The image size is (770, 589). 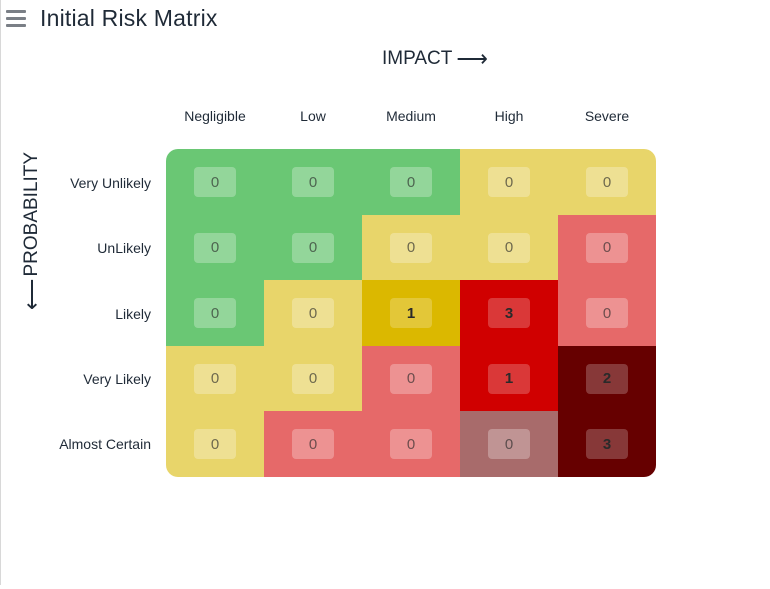 I want to click on probability-level-very-likely: Very Likely, so click(x=117, y=379).